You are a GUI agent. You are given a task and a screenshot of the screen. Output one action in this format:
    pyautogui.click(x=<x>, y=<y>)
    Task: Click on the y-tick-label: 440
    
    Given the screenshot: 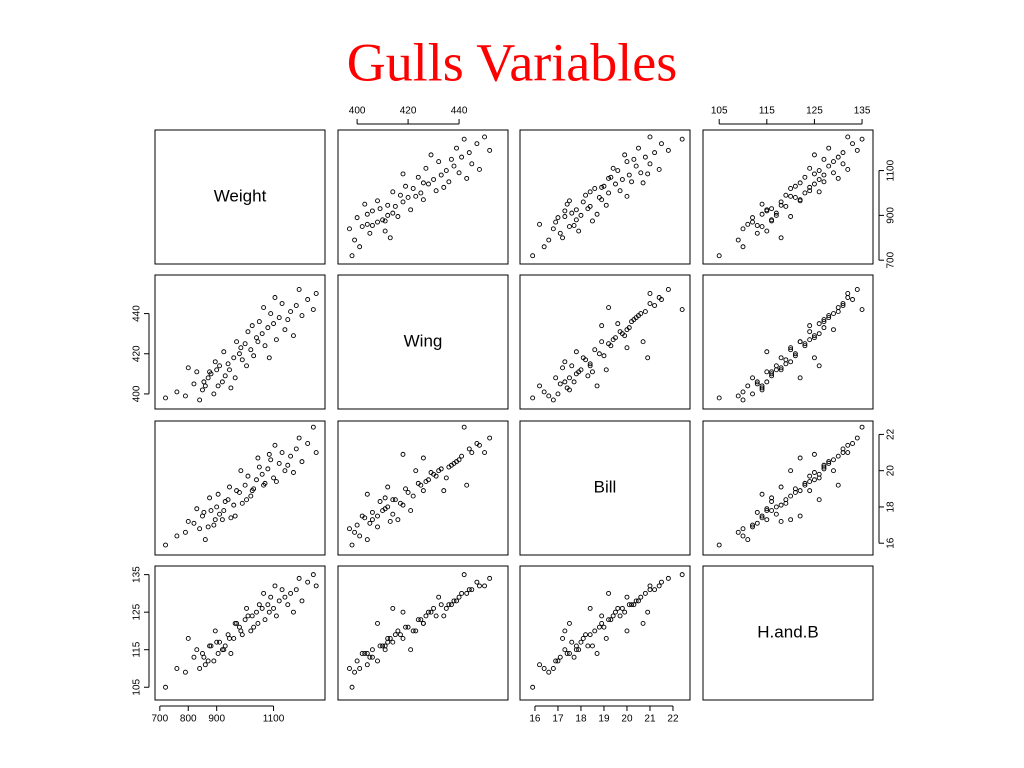 What is the action you would take?
    pyautogui.click(x=137, y=313)
    